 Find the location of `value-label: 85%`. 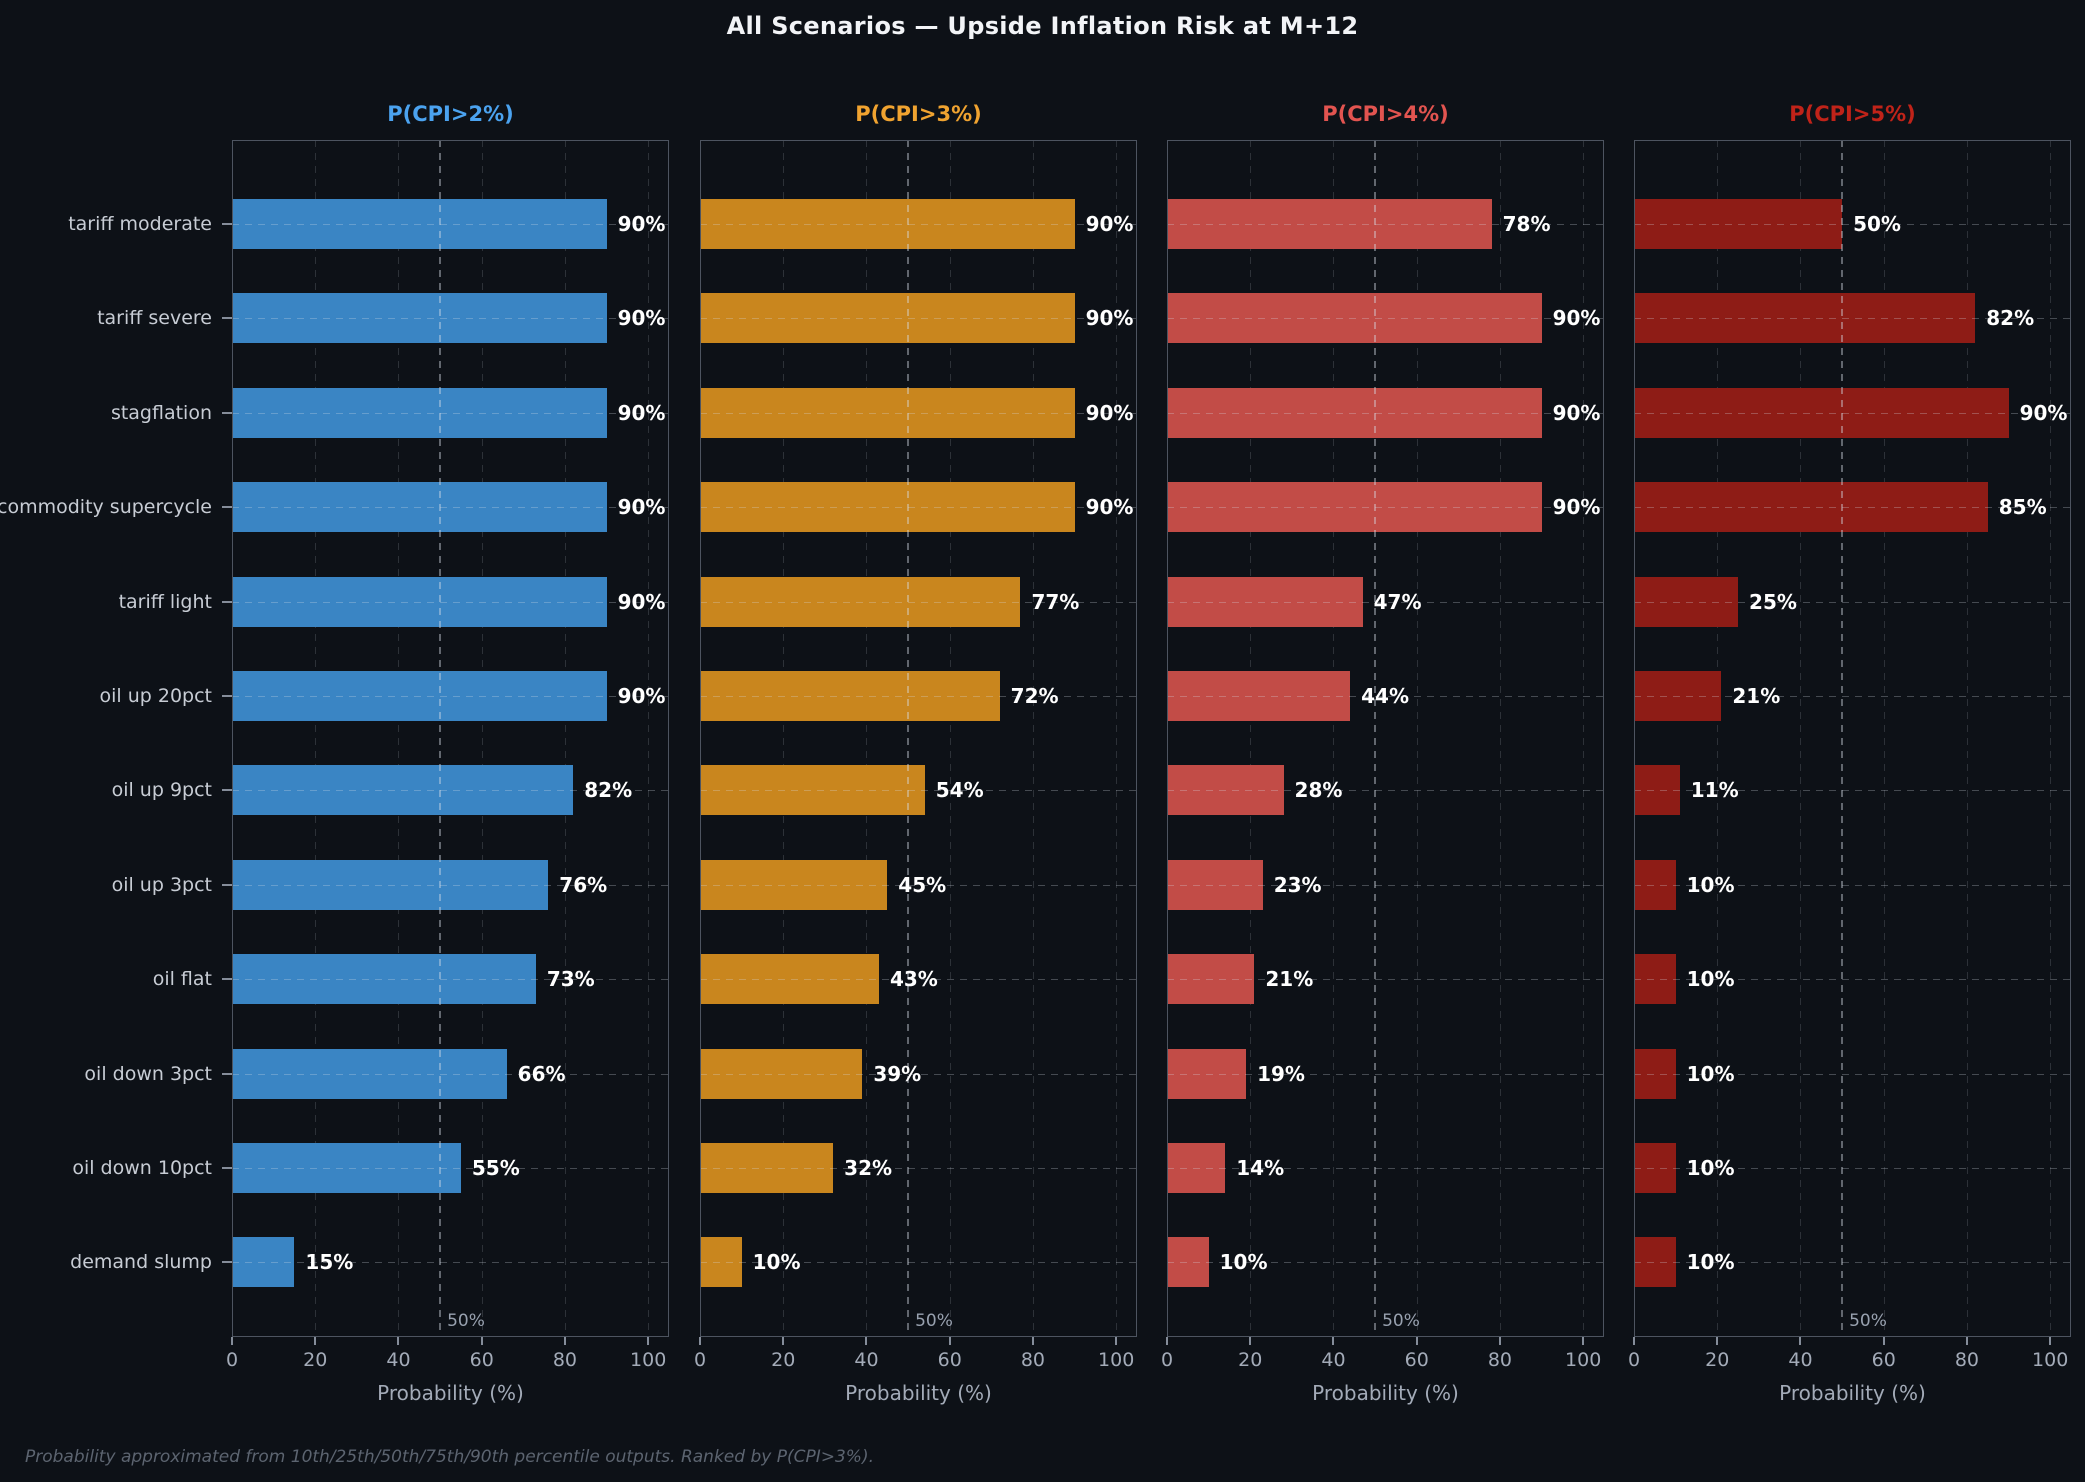

value-label: 85% is located at coordinates (2022, 507).